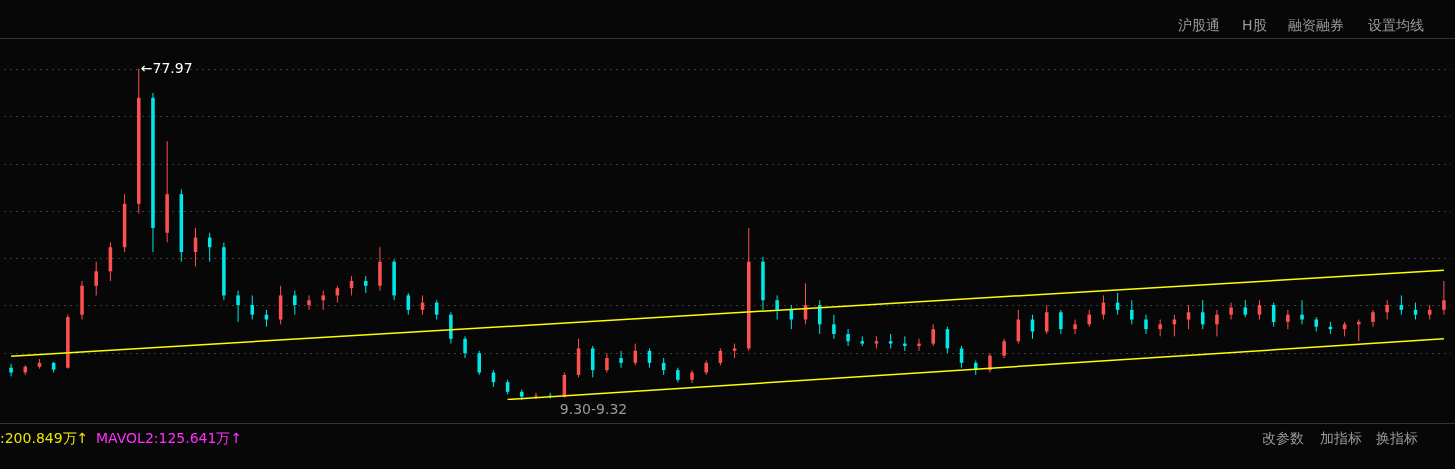 Image resolution: width=1455 pixels, height=469 pixels. What do you see at coordinates (44, 439) in the screenshot?
I see `text: :200.849万↑` at bounding box center [44, 439].